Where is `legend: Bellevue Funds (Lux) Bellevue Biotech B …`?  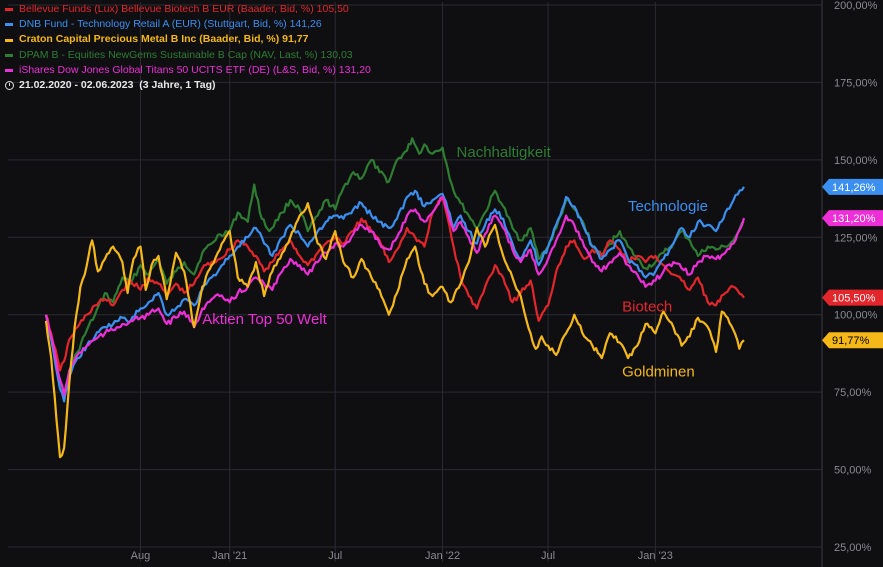
legend: Bellevue Funds (Lux) Bellevue Biotech B … is located at coordinates (188, 47).